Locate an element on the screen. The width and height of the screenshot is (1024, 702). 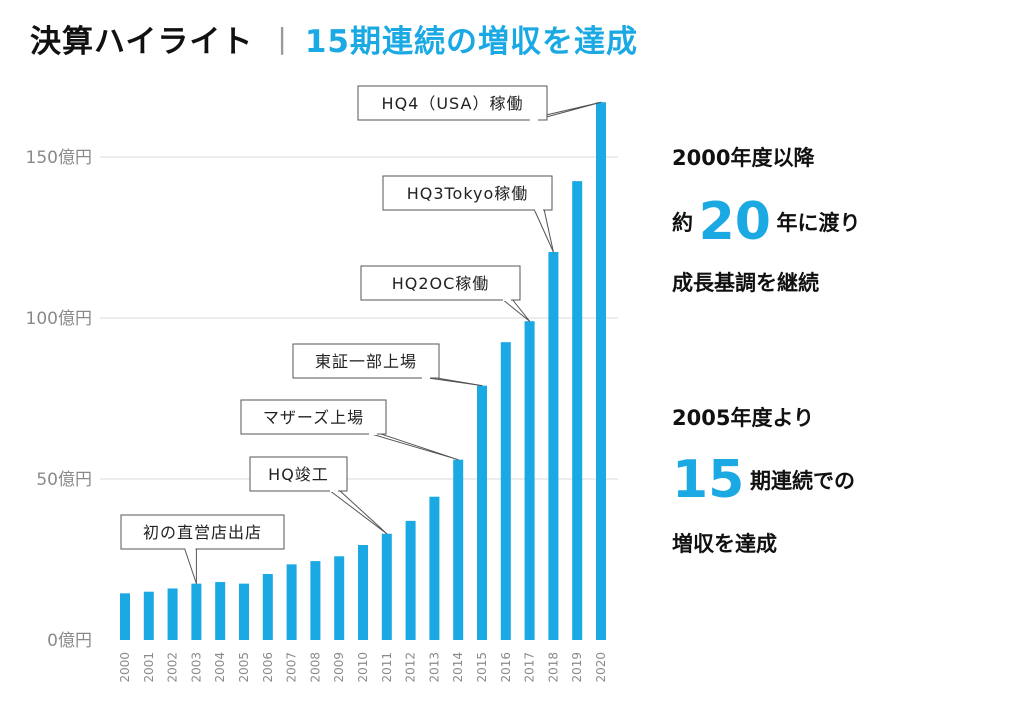
header: 決算ハイライト | 15期連続の増収を達成 is located at coordinates (334, 38).